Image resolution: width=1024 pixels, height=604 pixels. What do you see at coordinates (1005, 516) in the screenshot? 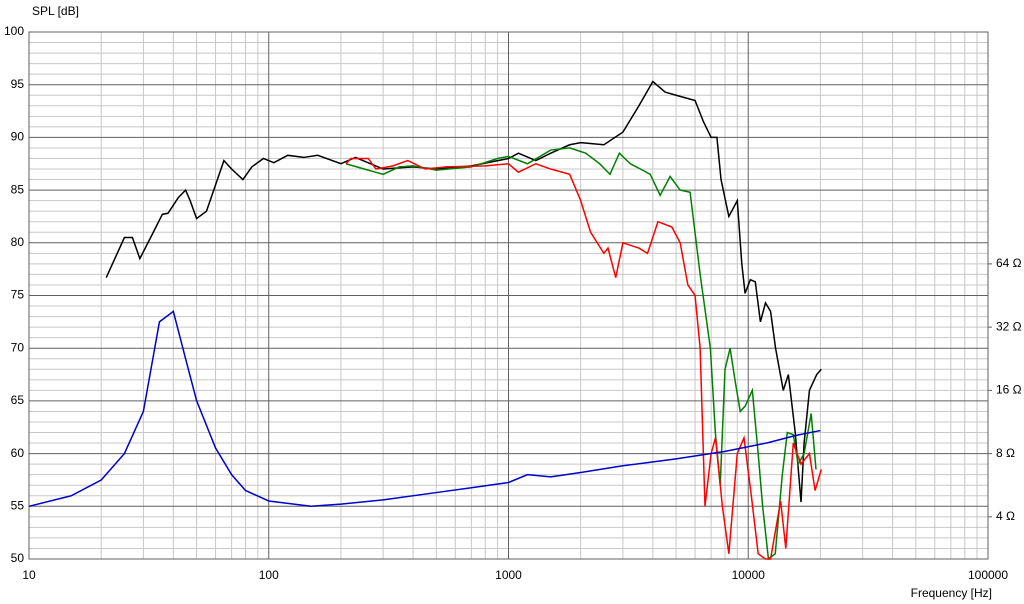
I see `y2-tick-label: 4 Ω` at bounding box center [1005, 516].